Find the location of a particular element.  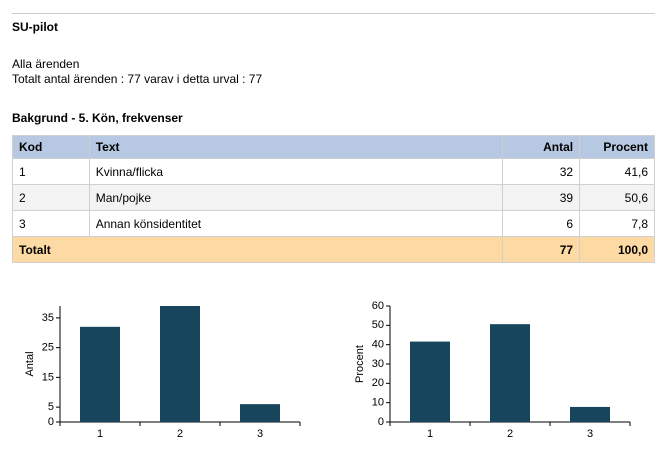

total-cell: 100,0 is located at coordinates (617, 249).